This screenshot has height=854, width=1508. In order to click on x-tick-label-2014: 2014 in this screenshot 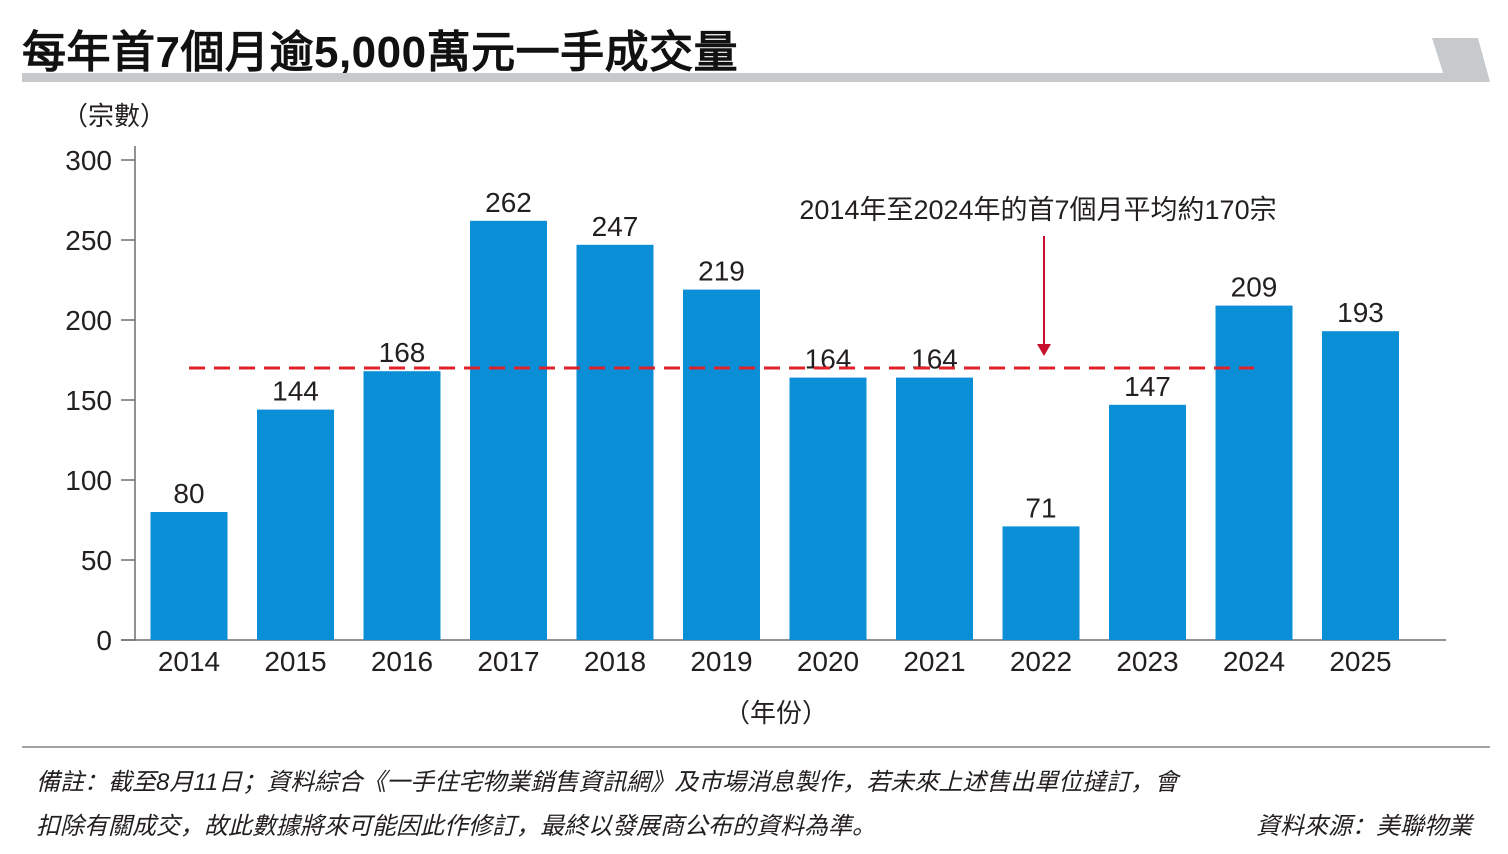, I will do `click(189, 661)`.